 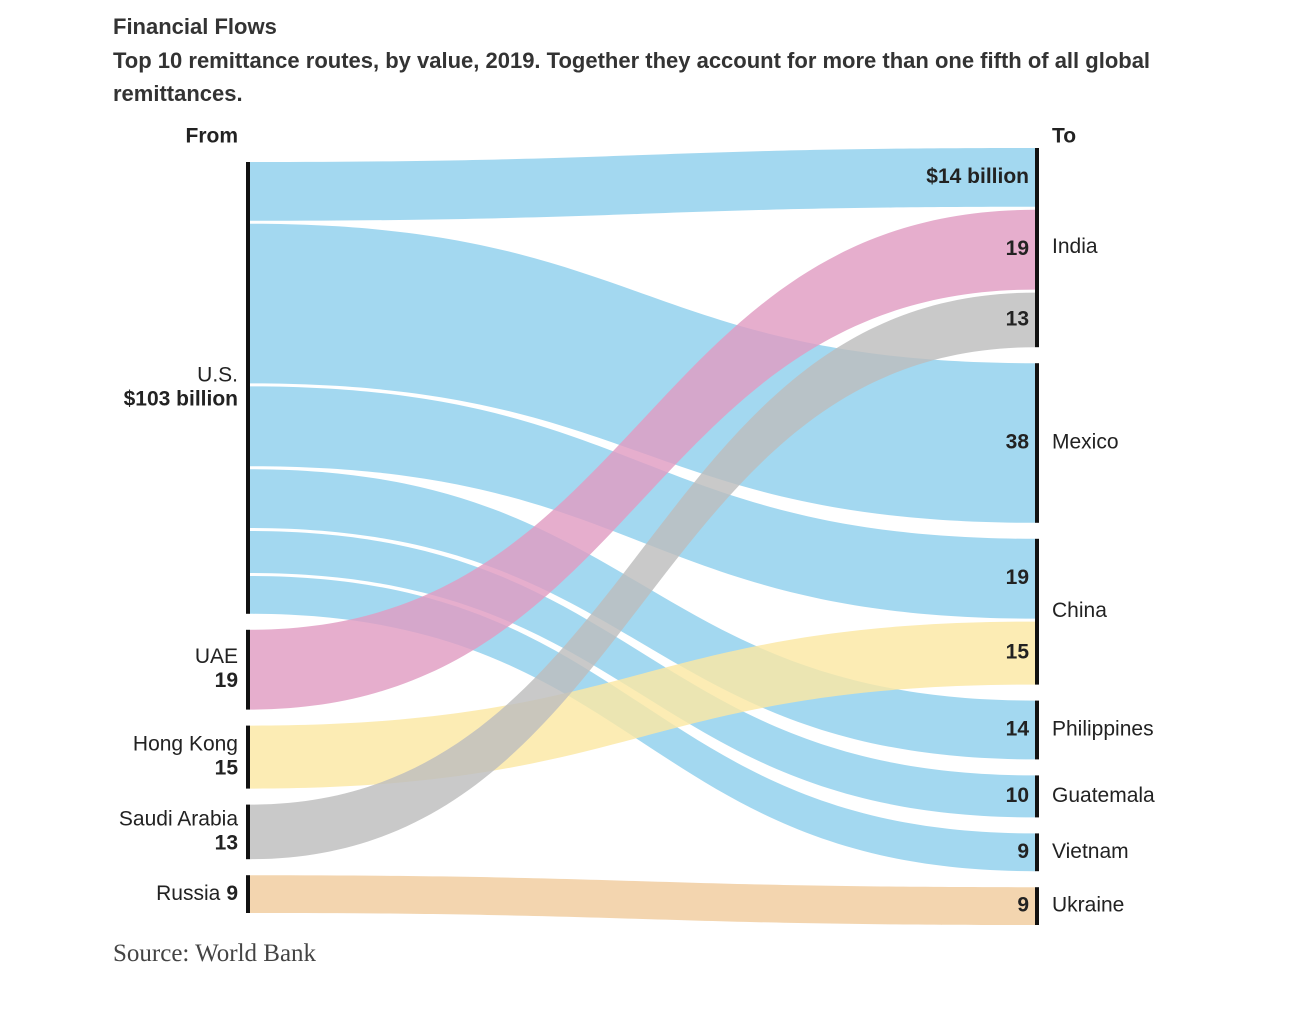 What do you see at coordinates (216, 656) in the screenshot?
I see `source-name: UAE` at bounding box center [216, 656].